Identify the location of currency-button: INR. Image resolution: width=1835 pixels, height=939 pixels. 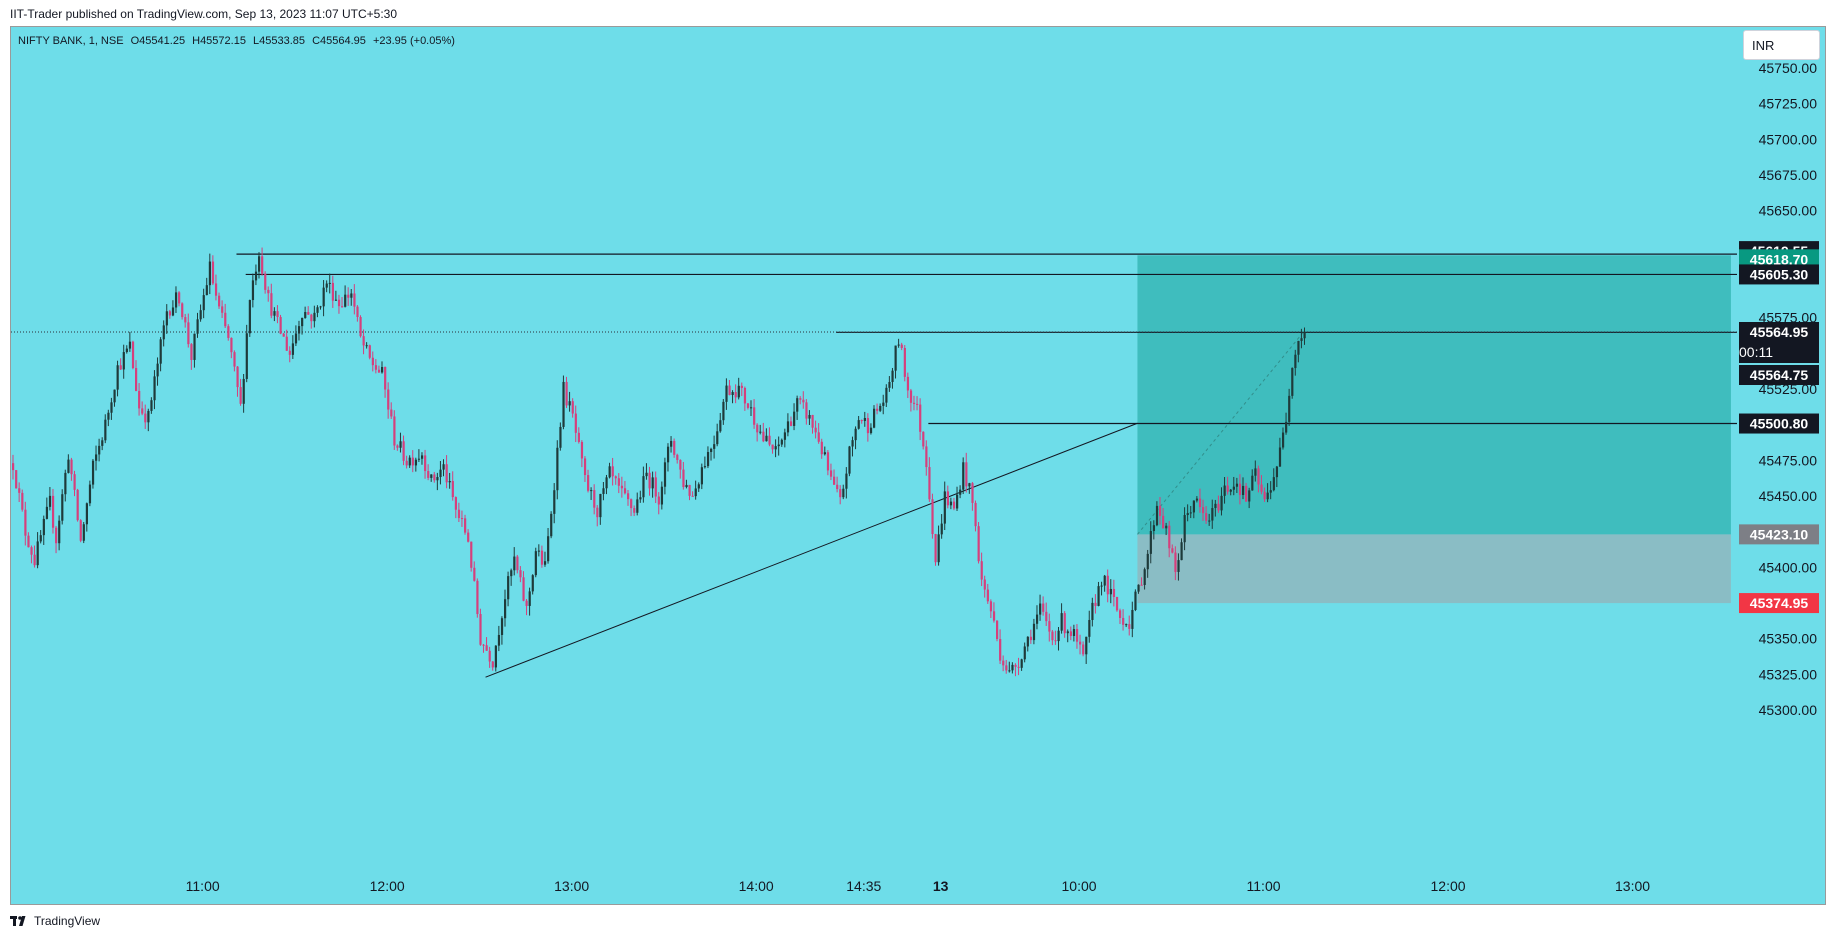
(1781, 45).